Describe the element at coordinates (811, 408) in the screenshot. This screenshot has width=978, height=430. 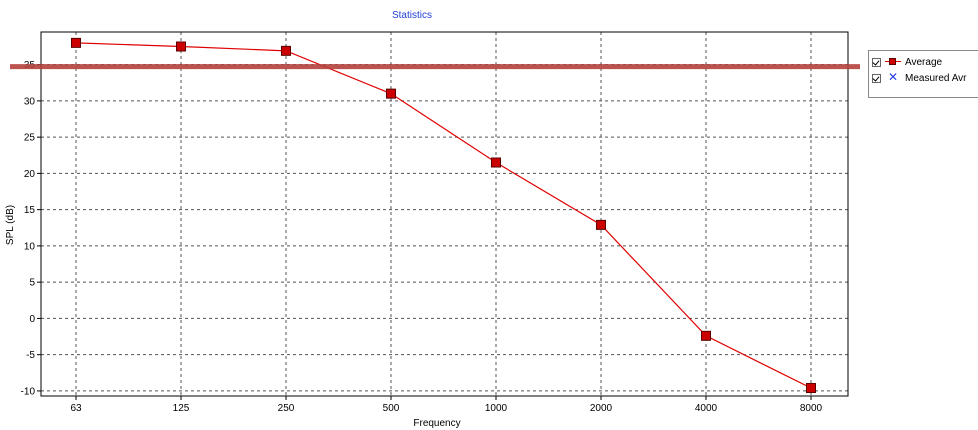
I see `x-tick-label: 8000` at that location.